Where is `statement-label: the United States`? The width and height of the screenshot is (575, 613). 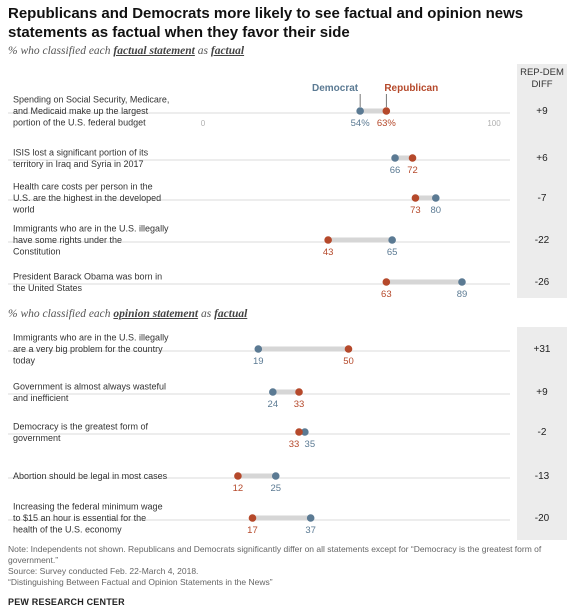
statement-label: the United States is located at coordinates (48, 288).